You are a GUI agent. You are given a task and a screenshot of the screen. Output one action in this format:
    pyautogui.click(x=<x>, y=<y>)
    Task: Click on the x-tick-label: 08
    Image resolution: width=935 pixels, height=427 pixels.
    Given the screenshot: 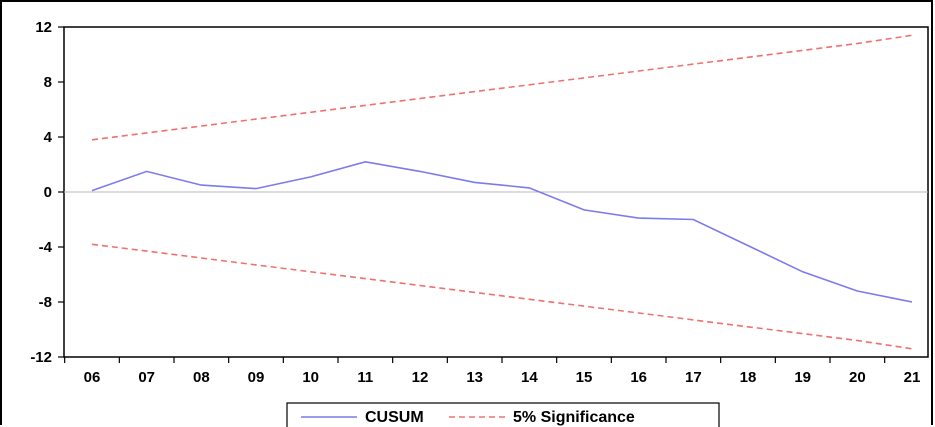 What is the action you would take?
    pyautogui.click(x=201, y=377)
    